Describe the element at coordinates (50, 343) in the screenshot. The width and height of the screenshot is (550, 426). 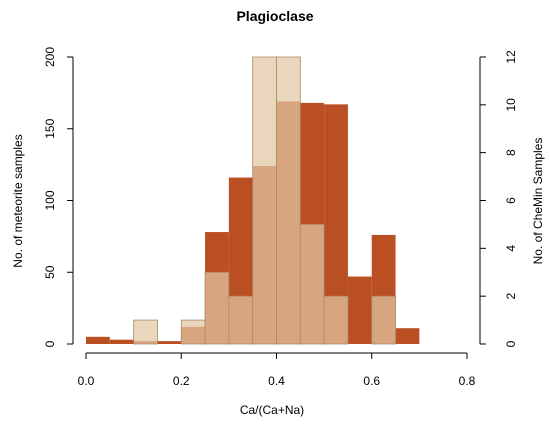
I see `y-left-tick-label-0: 0` at that location.